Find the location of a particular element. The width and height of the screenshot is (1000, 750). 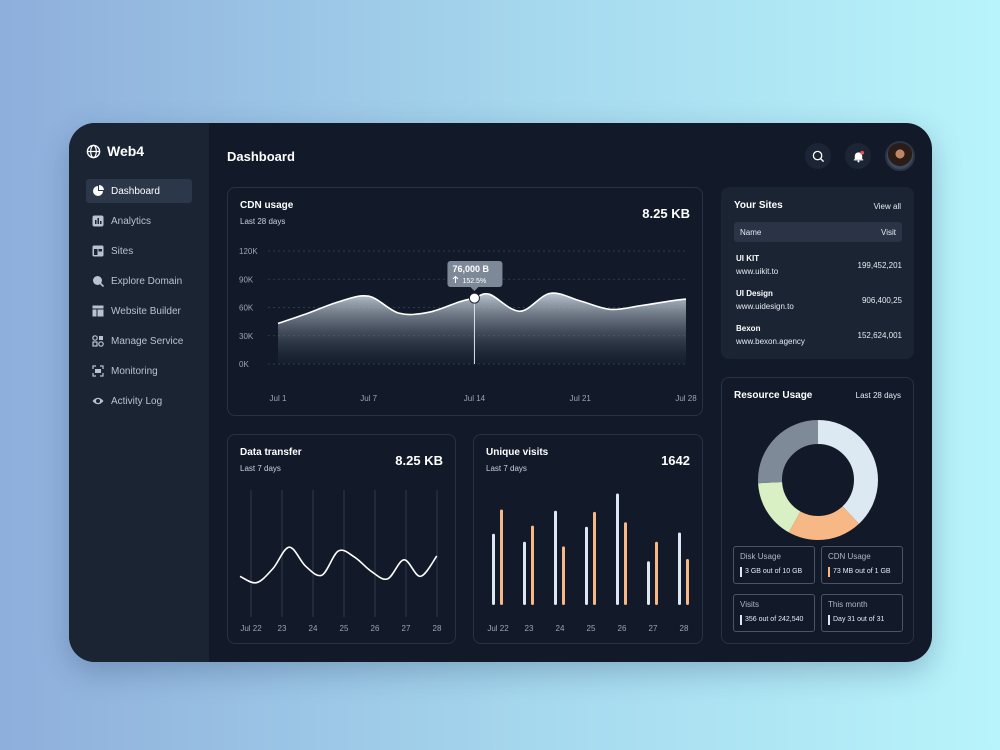

sidebar-item-label: Manage Service is located at coordinates (147, 341).